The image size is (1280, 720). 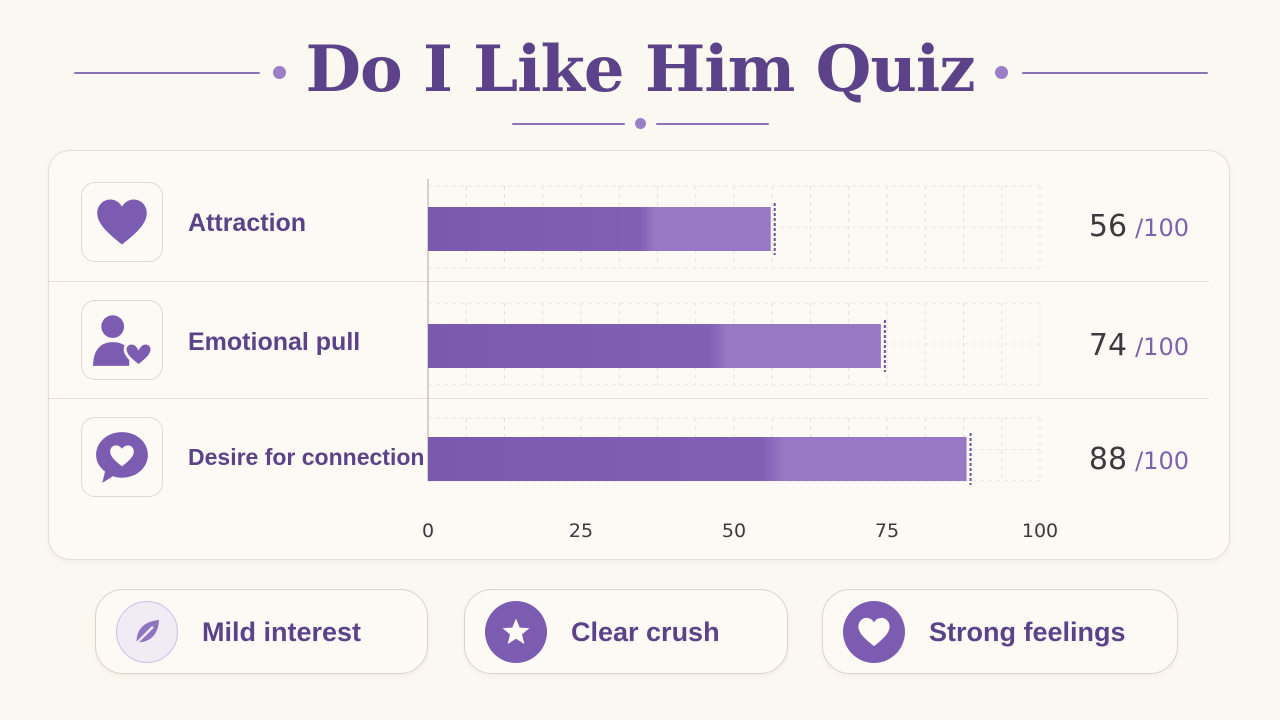 I want to click on title-rule-left, so click(x=167, y=73).